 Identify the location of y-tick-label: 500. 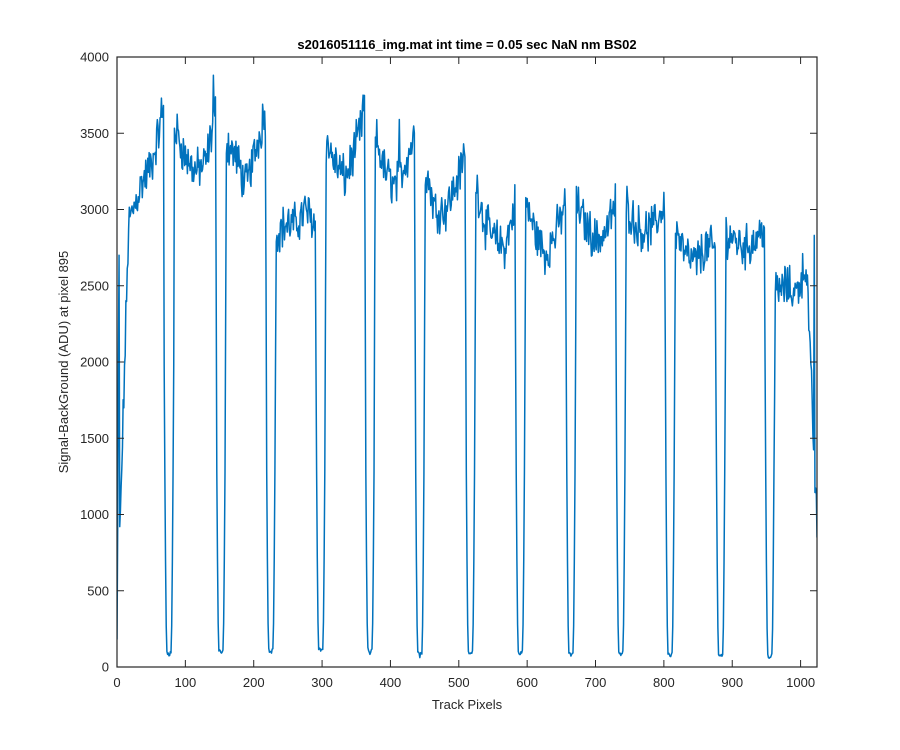
(98, 590).